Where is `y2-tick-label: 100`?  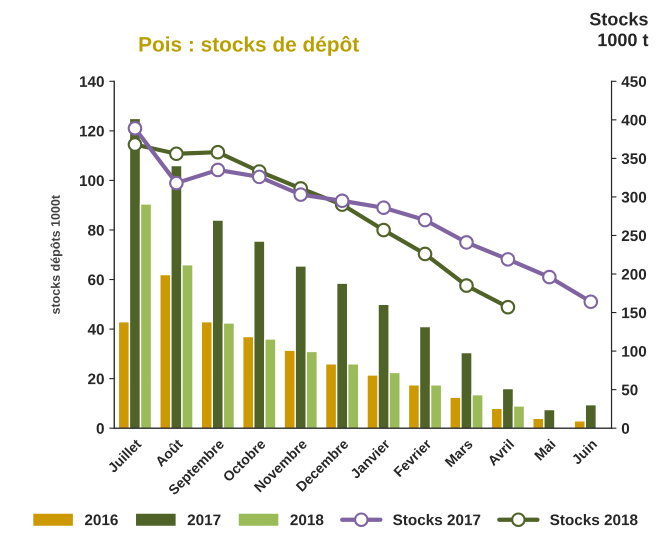 y2-tick-label: 100 is located at coordinates (634, 351).